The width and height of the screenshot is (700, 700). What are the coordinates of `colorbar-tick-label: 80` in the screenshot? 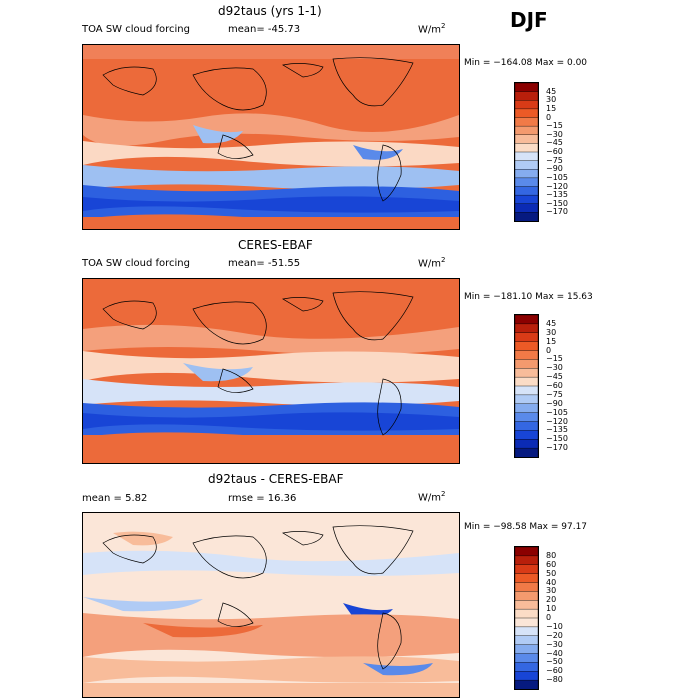 It's located at (551, 555).